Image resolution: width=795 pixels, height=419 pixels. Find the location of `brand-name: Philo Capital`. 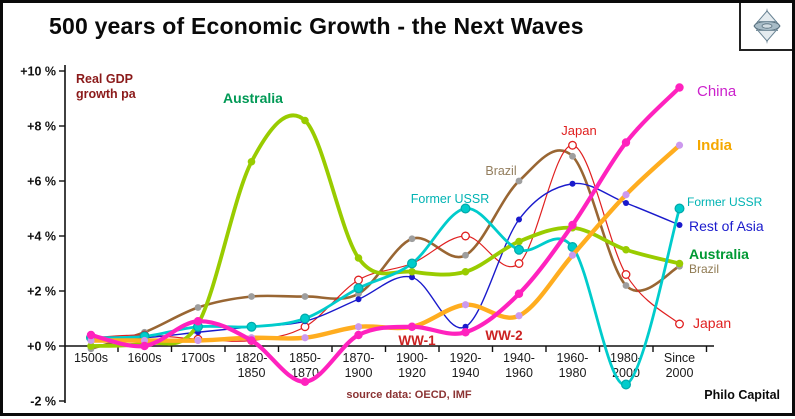

brand-name: Philo Capital is located at coordinates (742, 395).